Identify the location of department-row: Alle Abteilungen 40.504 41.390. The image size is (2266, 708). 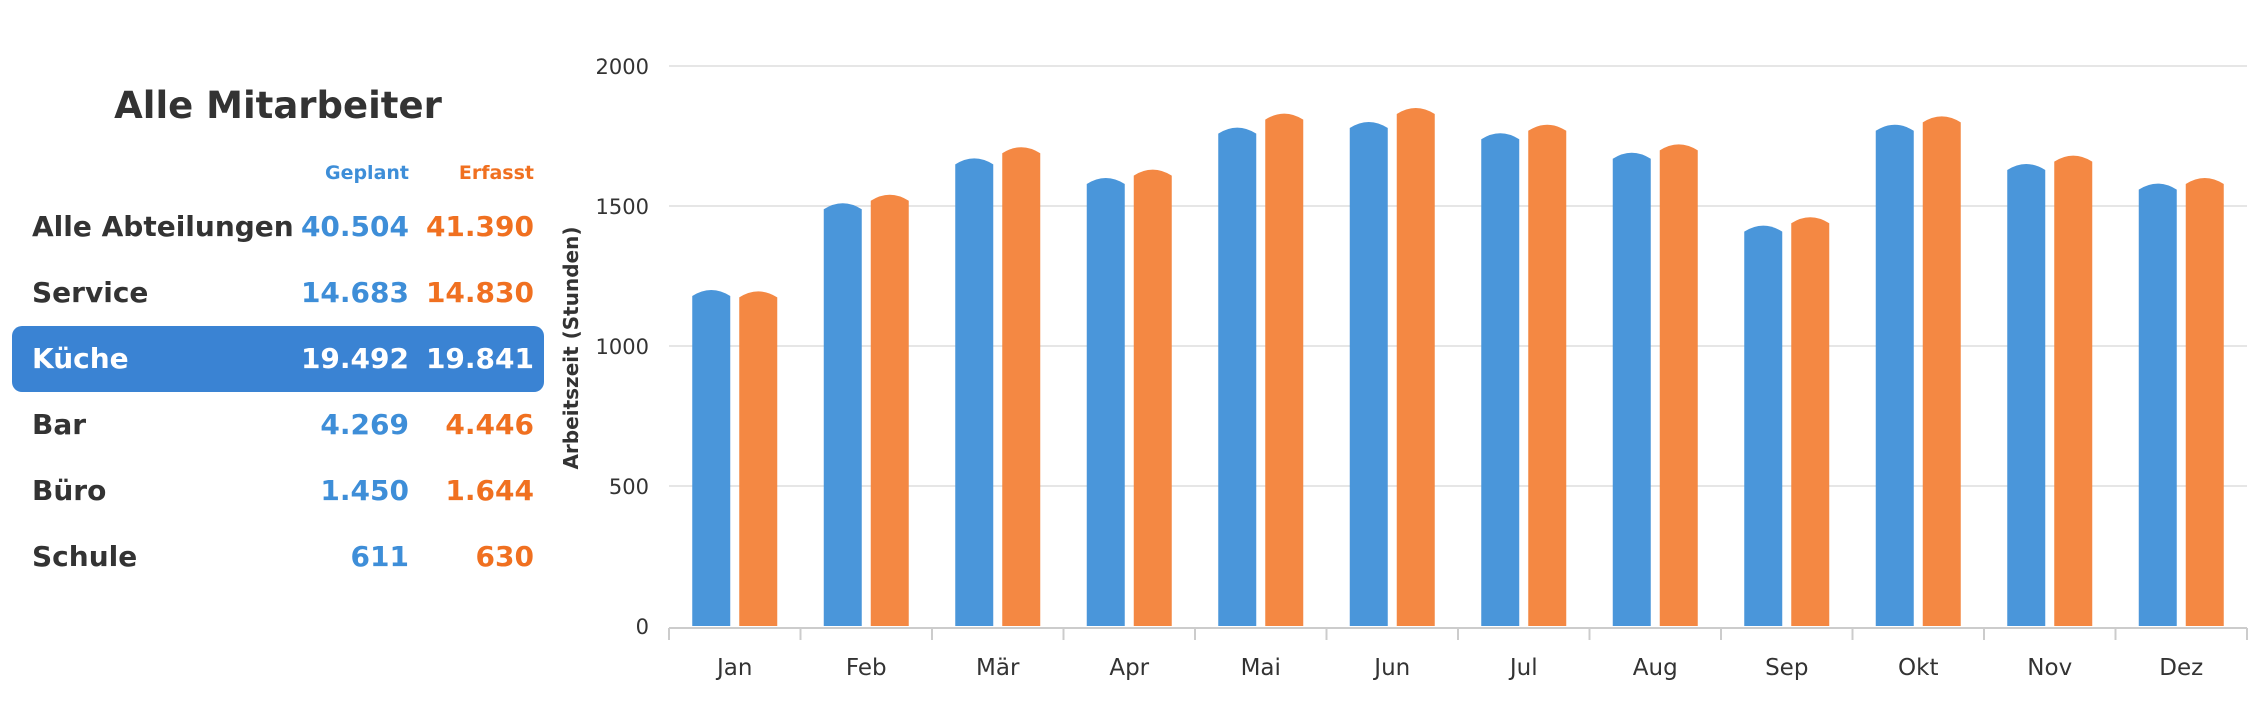
(278, 227).